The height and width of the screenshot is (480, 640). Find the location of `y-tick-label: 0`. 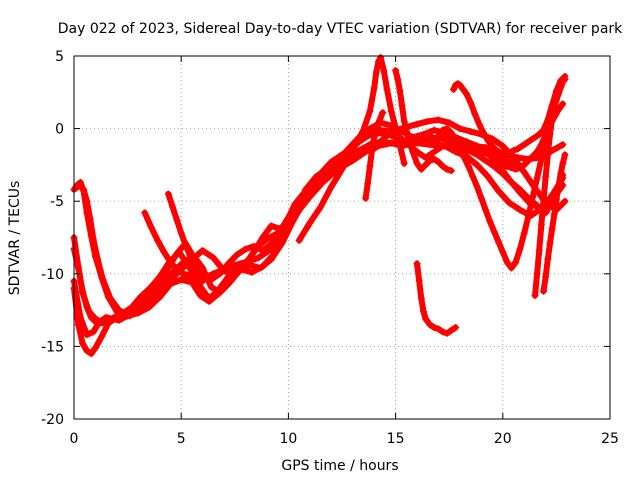

y-tick-label: 0 is located at coordinates (59, 130).